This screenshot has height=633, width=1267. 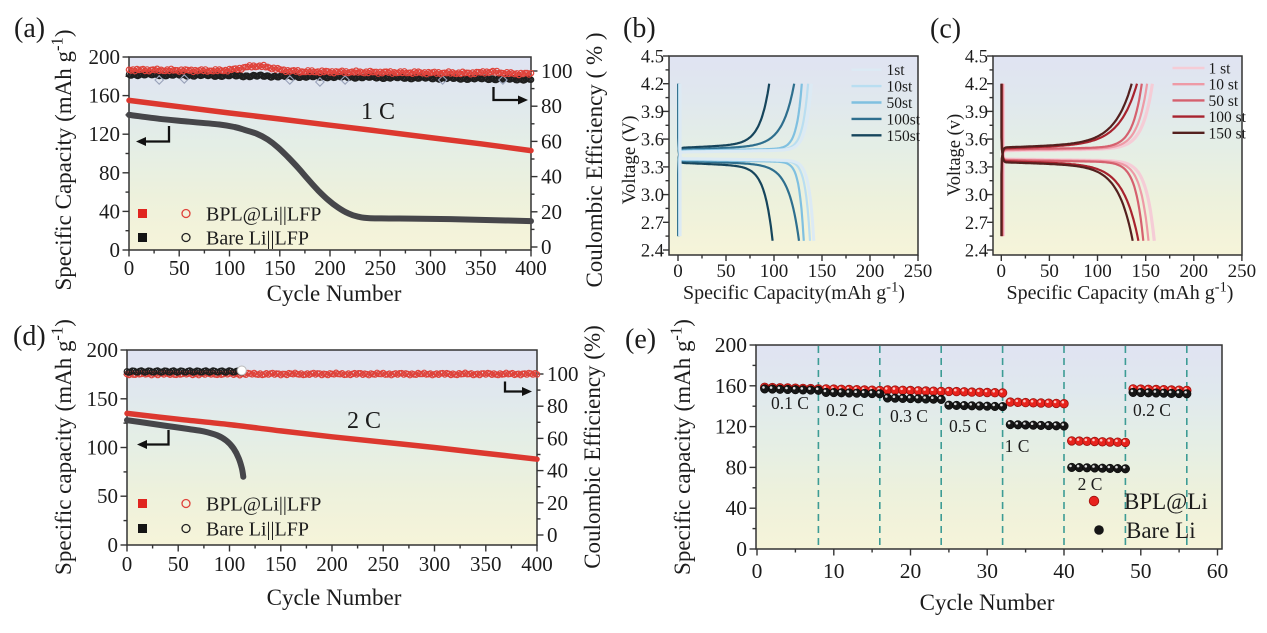 I want to click on svg-text: 100st, so click(x=904, y=119).